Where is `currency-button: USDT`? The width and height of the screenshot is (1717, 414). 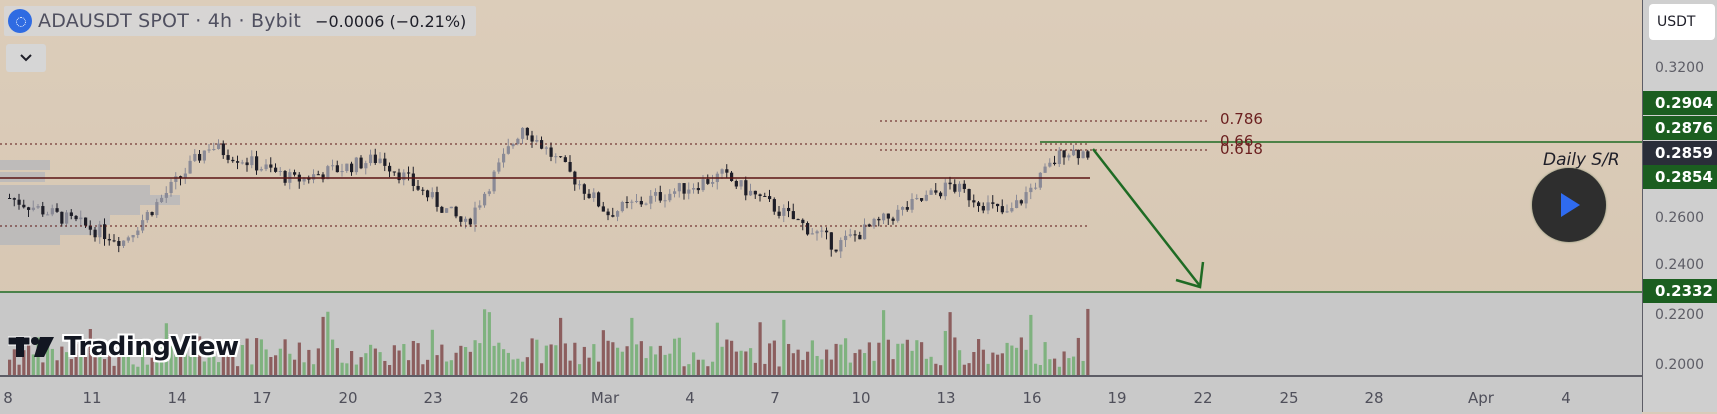
currency-button: USDT is located at coordinates (1682, 22).